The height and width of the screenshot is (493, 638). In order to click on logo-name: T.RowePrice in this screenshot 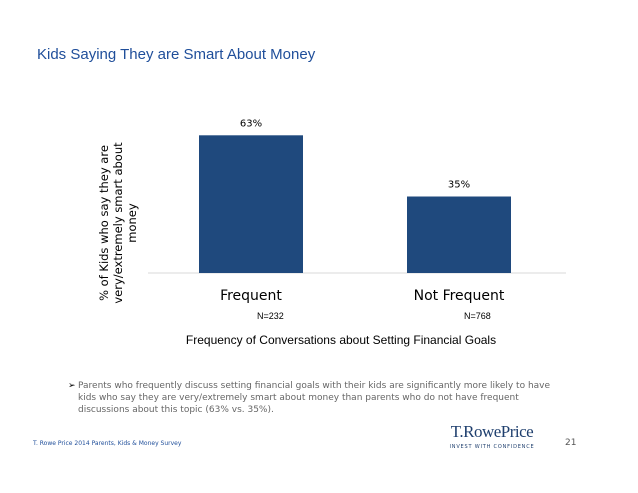, I will do `click(492, 431)`.